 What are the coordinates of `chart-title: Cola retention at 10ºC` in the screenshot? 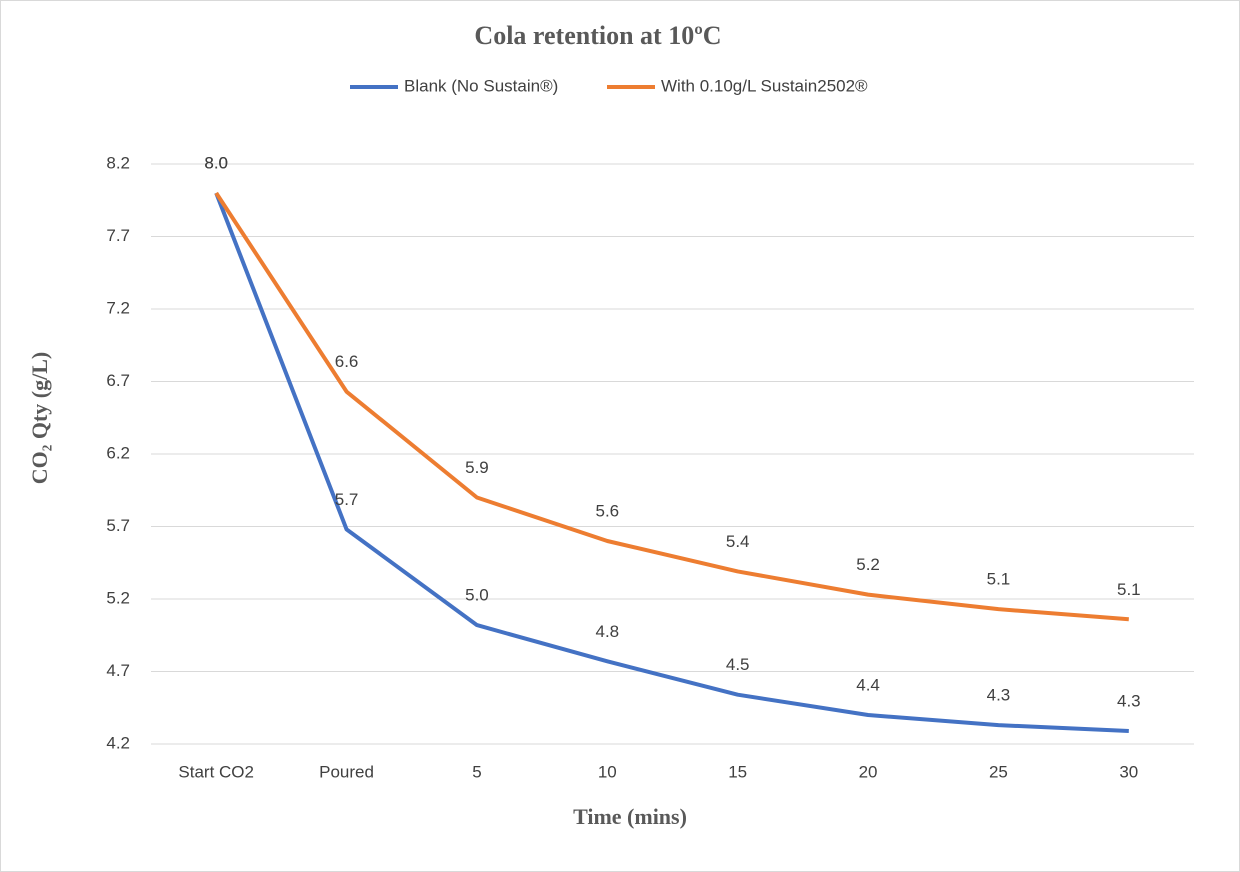 It's located at (597, 35).